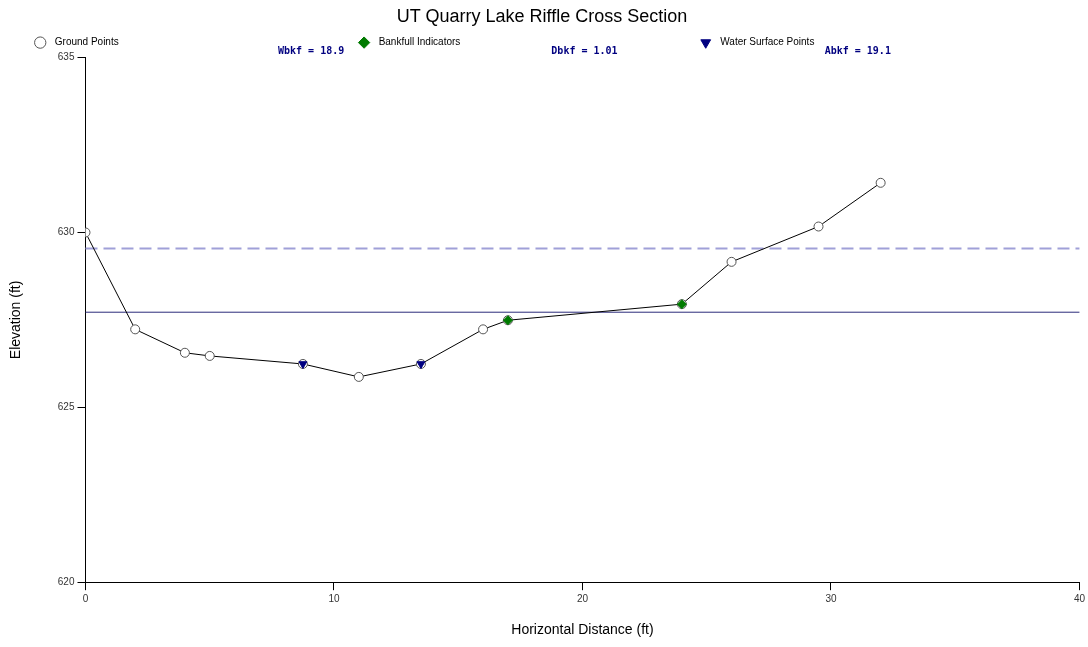  What do you see at coordinates (582, 629) in the screenshot?
I see `x-axis-title: Horizontal Distance (ft)` at bounding box center [582, 629].